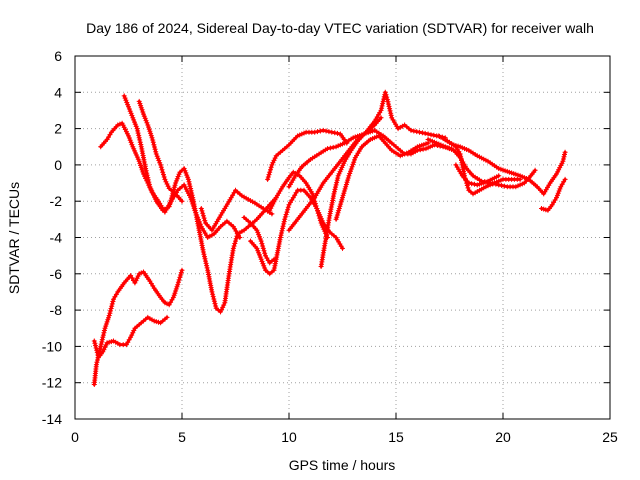  Describe the element at coordinates (56, 274) in the screenshot. I see `y-tick-label: -6` at that location.